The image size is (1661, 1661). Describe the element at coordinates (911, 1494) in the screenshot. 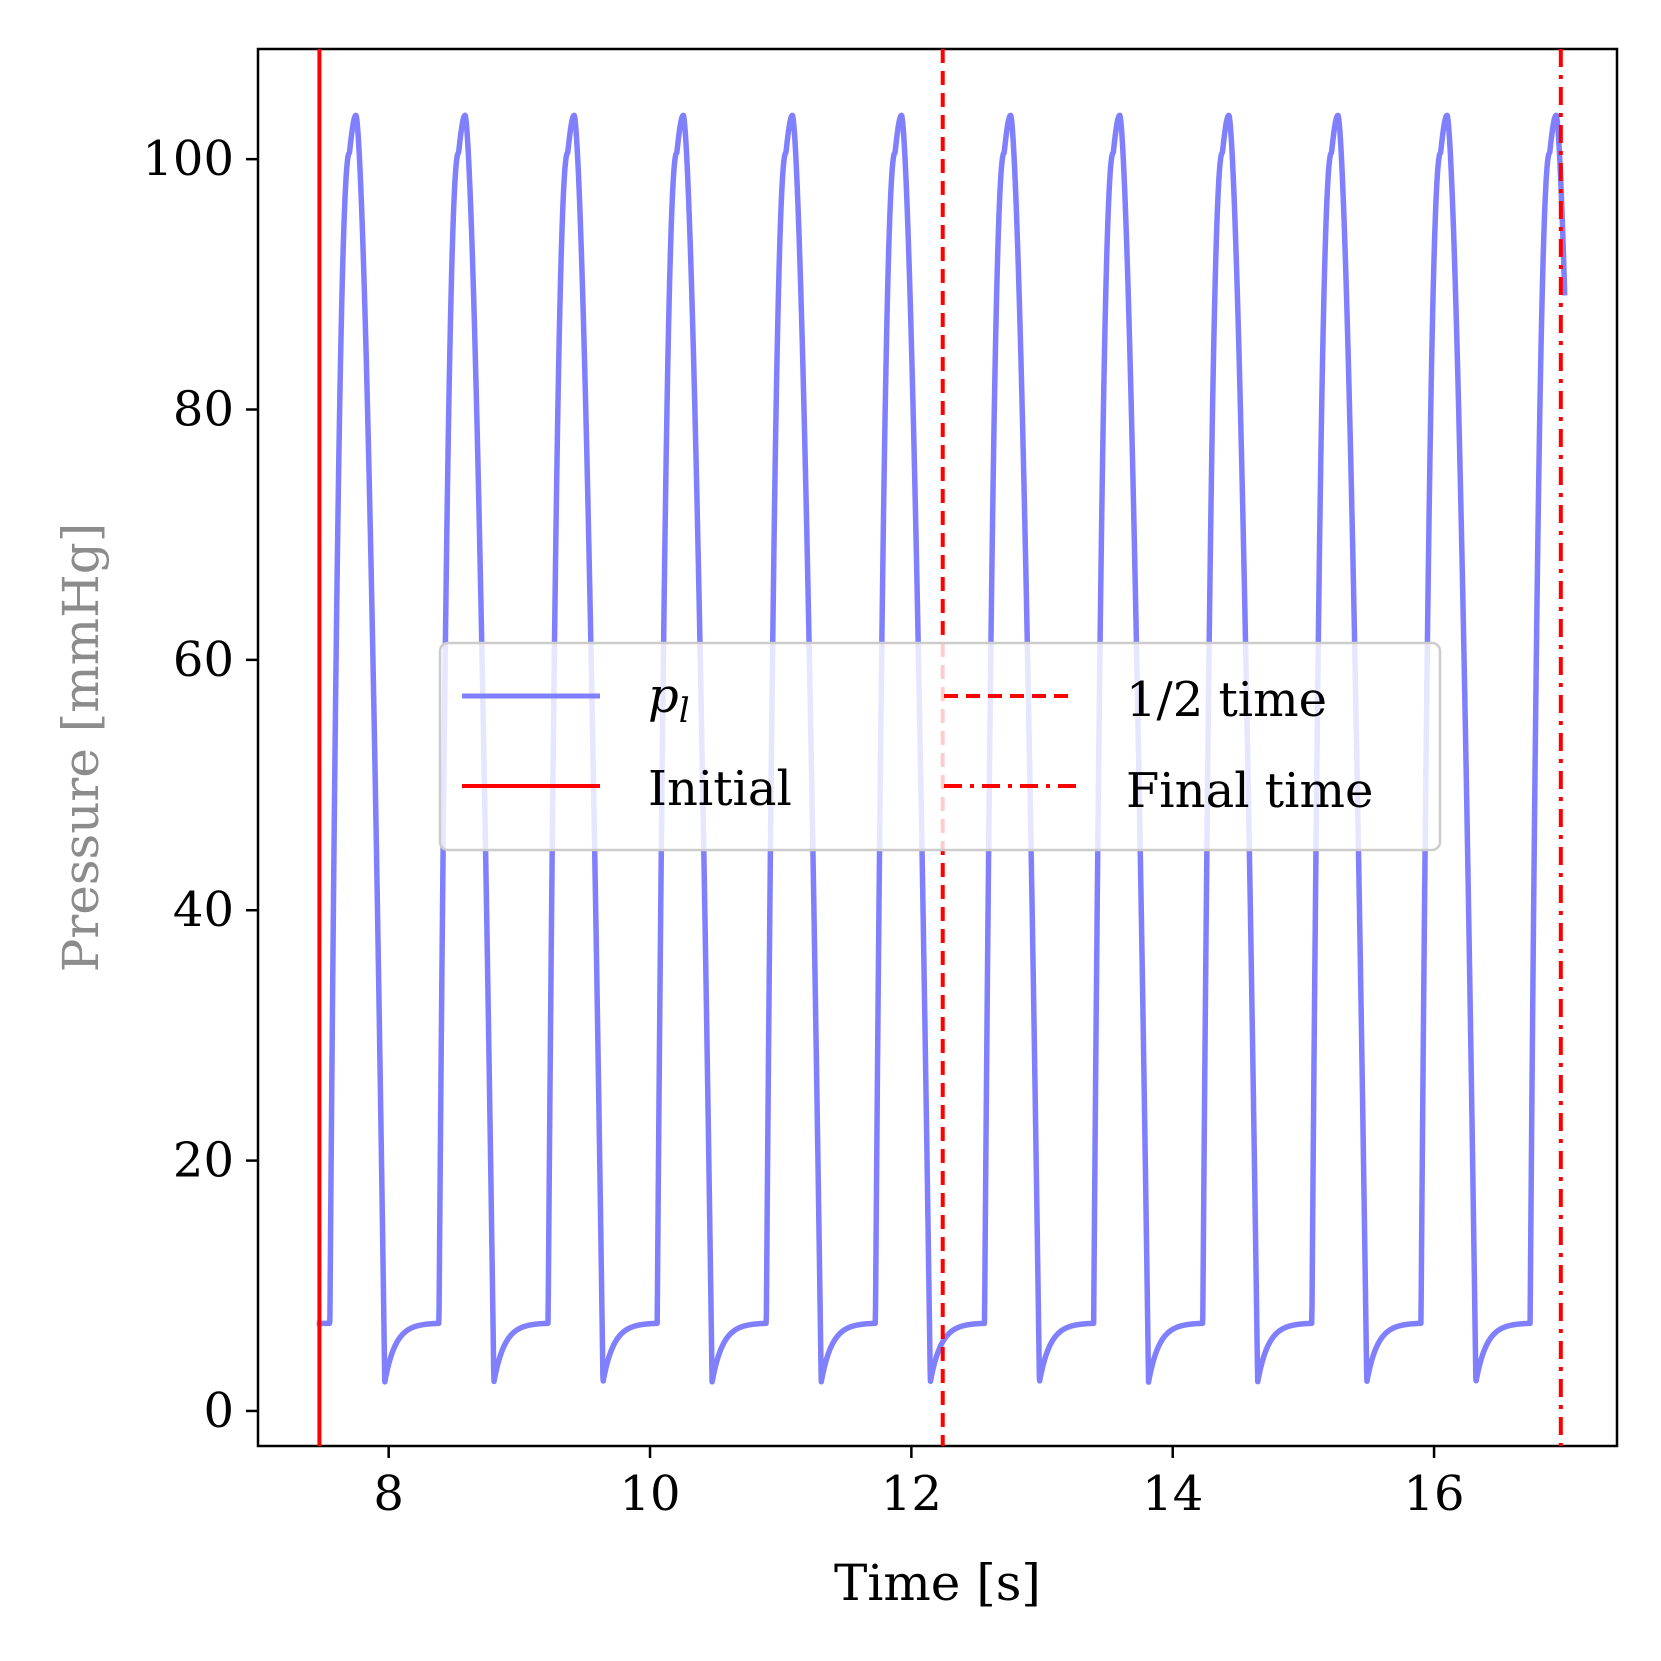

I see `x-tick-label: 12` at that location.